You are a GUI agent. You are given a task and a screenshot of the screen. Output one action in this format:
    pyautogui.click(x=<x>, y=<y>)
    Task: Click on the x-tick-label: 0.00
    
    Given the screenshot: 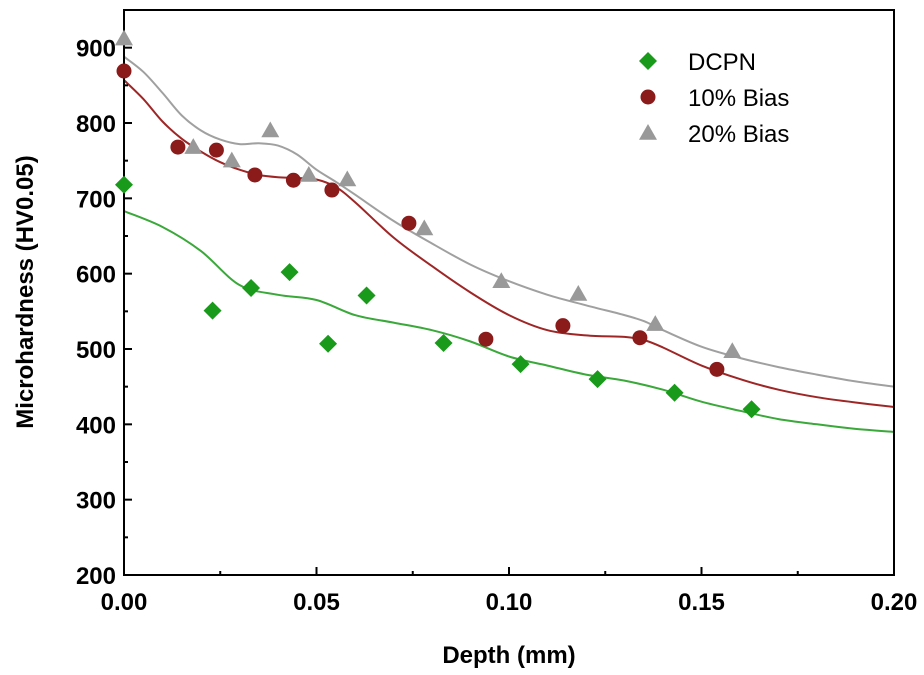 What is the action you would take?
    pyautogui.click(x=124, y=602)
    